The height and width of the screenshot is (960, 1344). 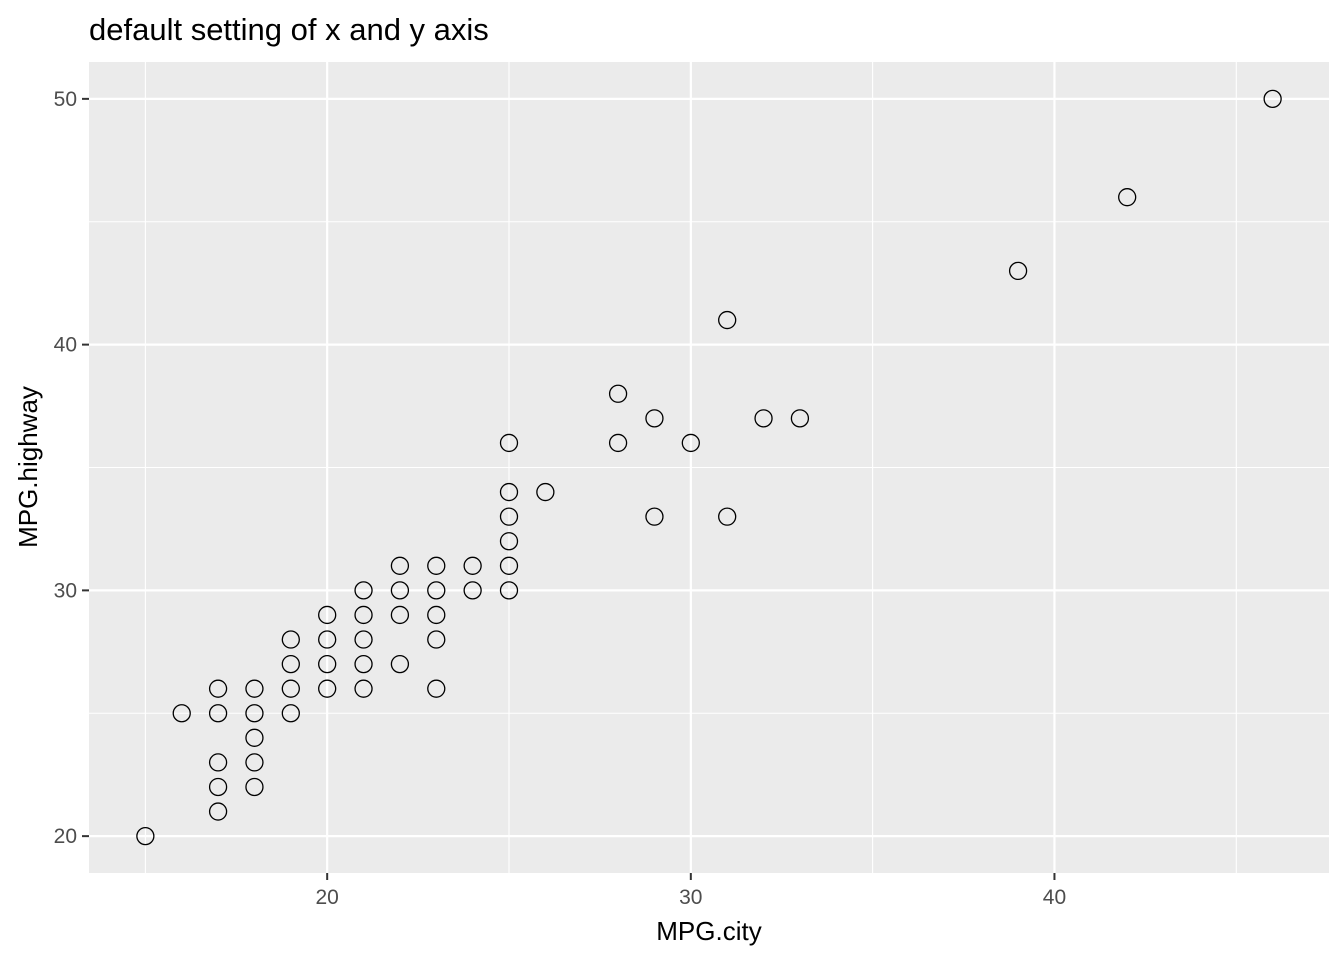 What do you see at coordinates (327, 897) in the screenshot?
I see `x-tick-label: 20` at bounding box center [327, 897].